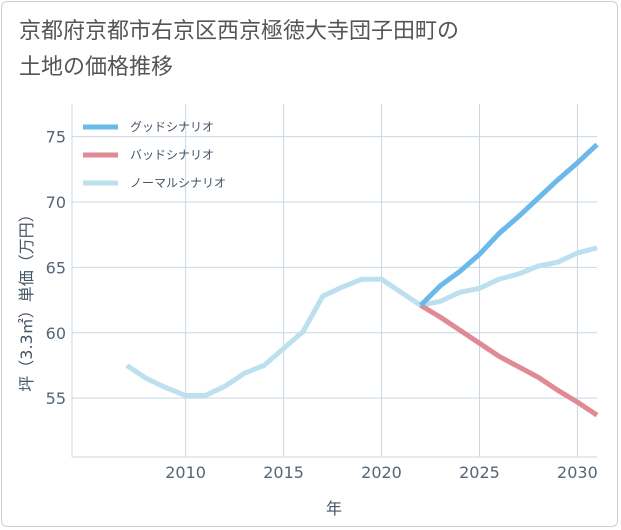 This screenshot has height=530, width=621. What do you see at coordinates (334, 508) in the screenshot?
I see `x-axis-title: 年` at bounding box center [334, 508].